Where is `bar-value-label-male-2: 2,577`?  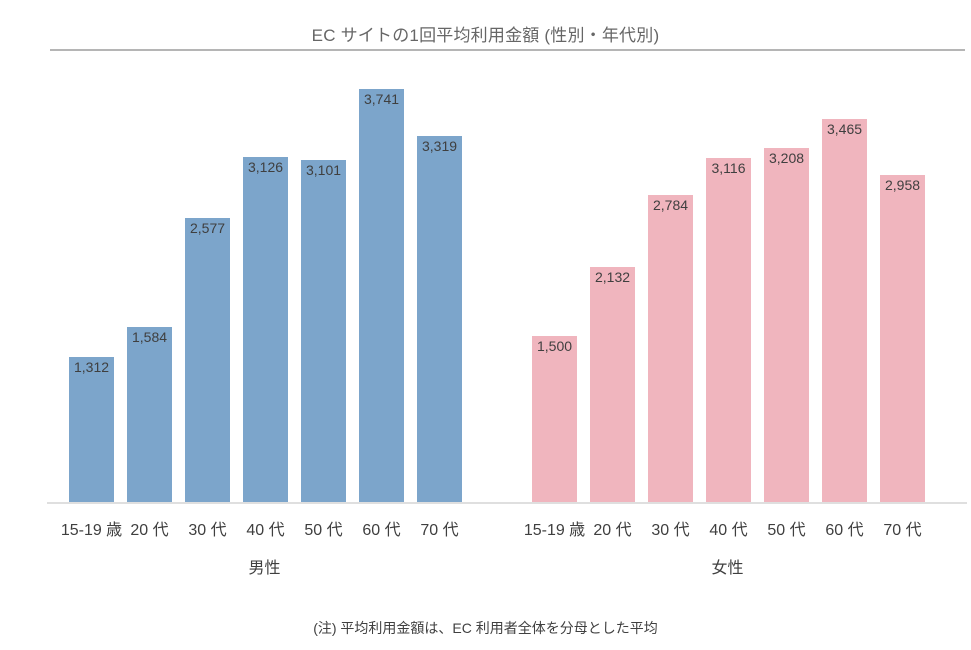 bar-value-label-male-2: 2,577 is located at coordinates (207, 228).